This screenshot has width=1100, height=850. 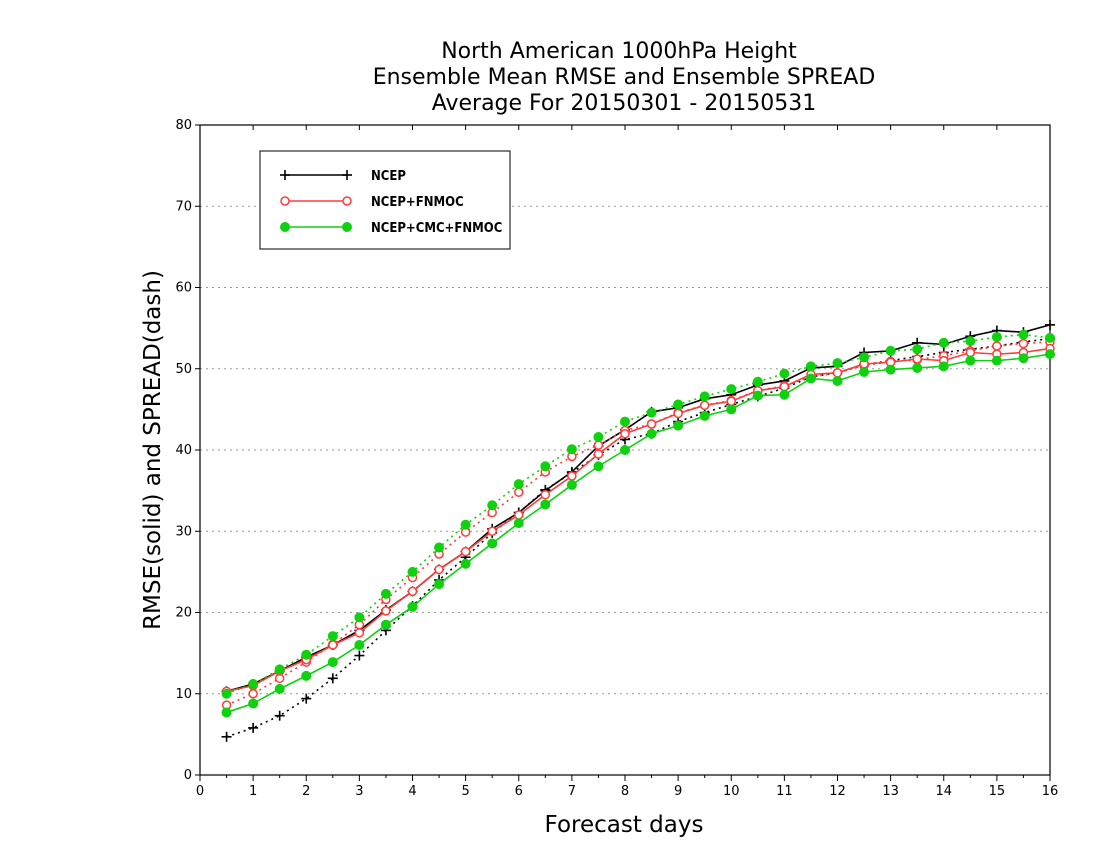 What do you see at coordinates (183, 288) in the screenshot?
I see `y-tick-label: 60` at bounding box center [183, 288].